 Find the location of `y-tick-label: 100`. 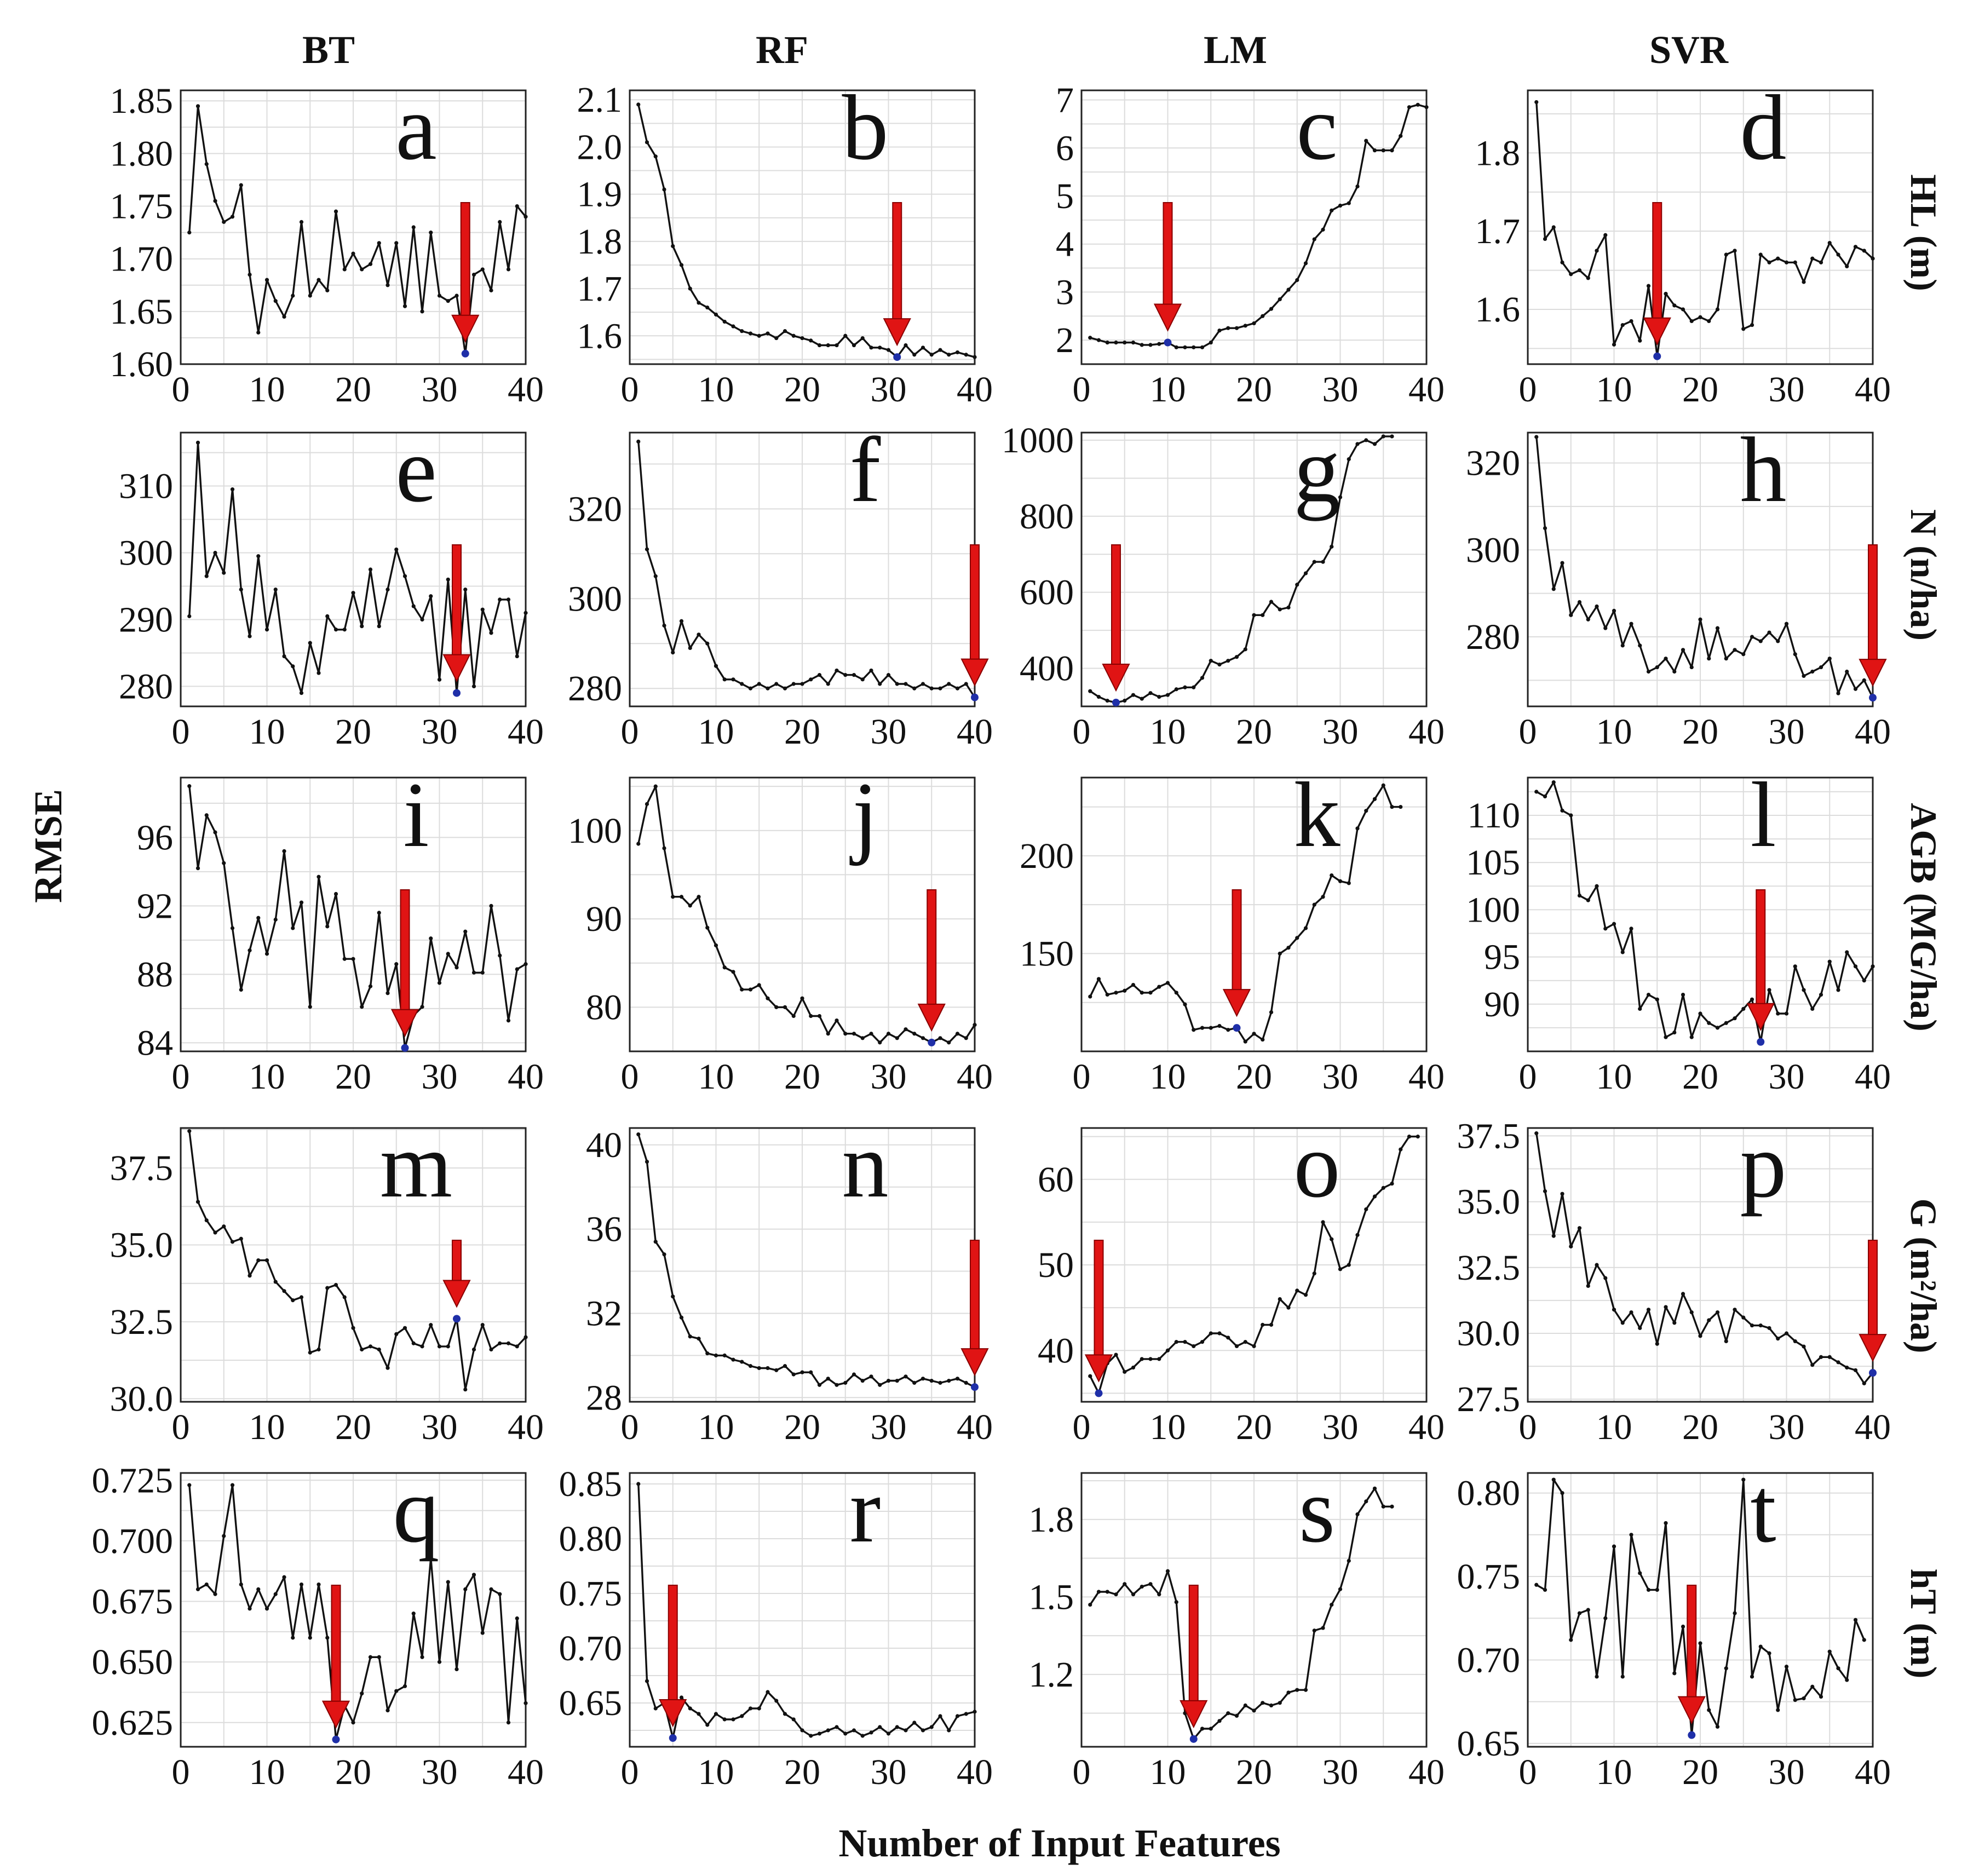

y-tick-label: 100 is located at coordinates (1493, 910).